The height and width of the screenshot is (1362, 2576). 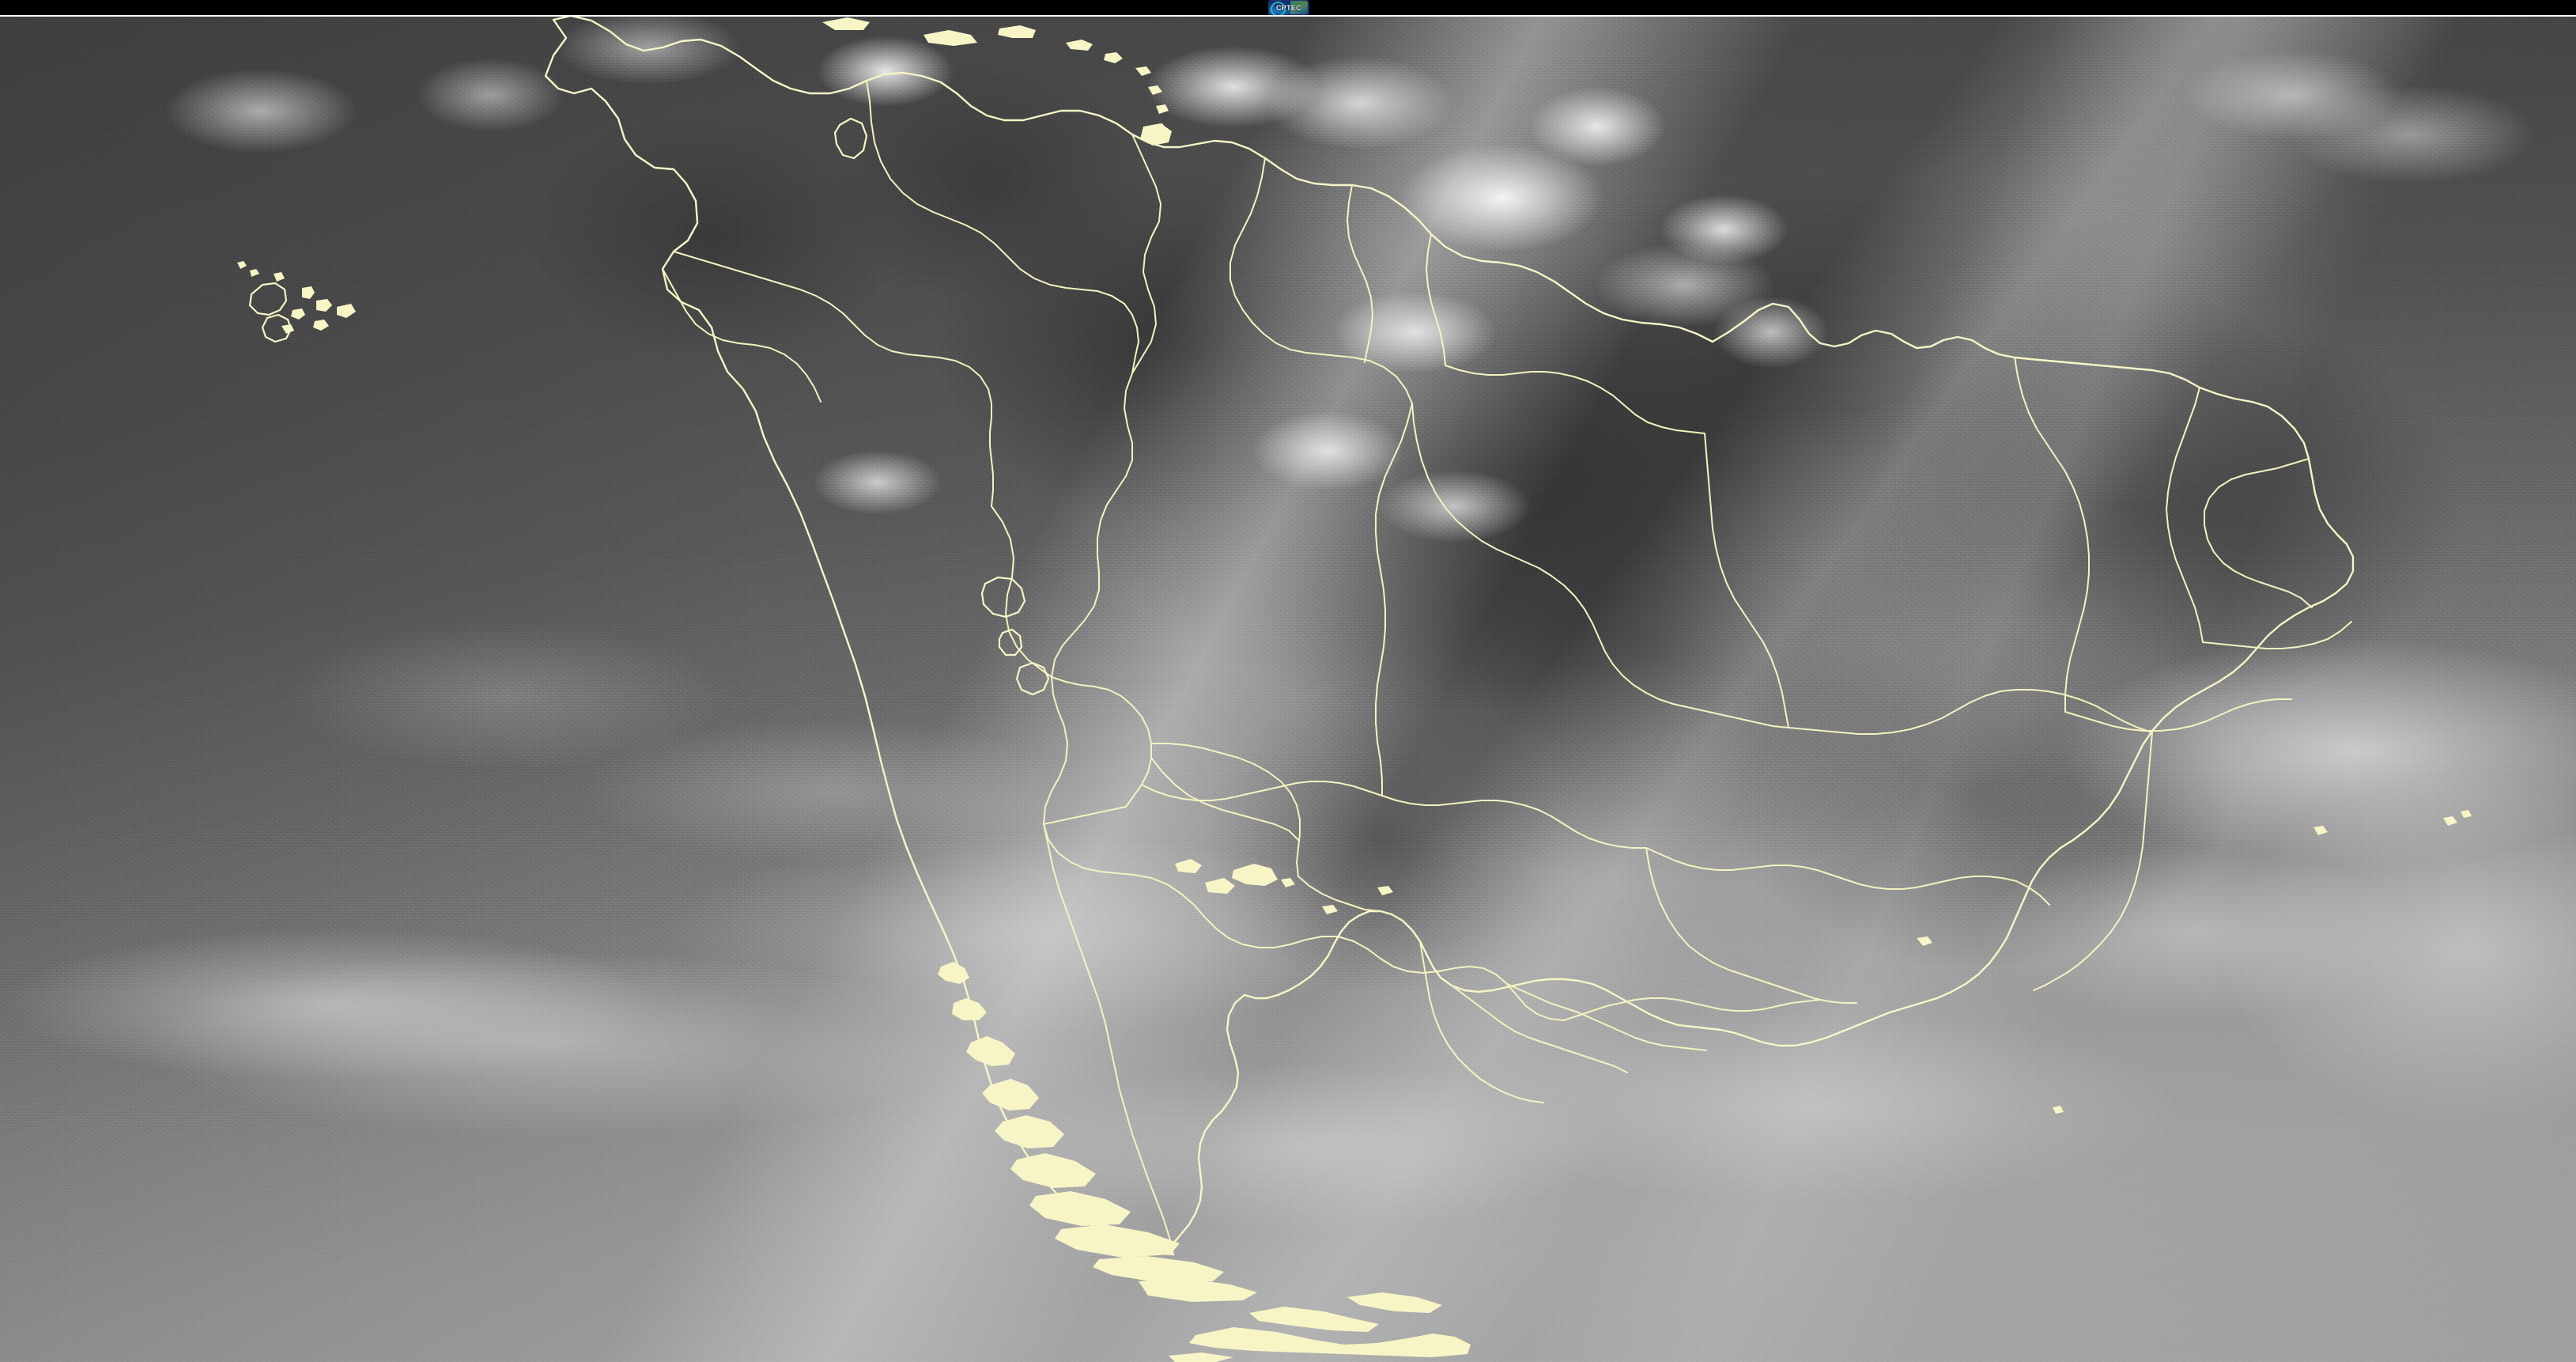 I want to click on globe-ring-icon, so click(x=1278, y=8).